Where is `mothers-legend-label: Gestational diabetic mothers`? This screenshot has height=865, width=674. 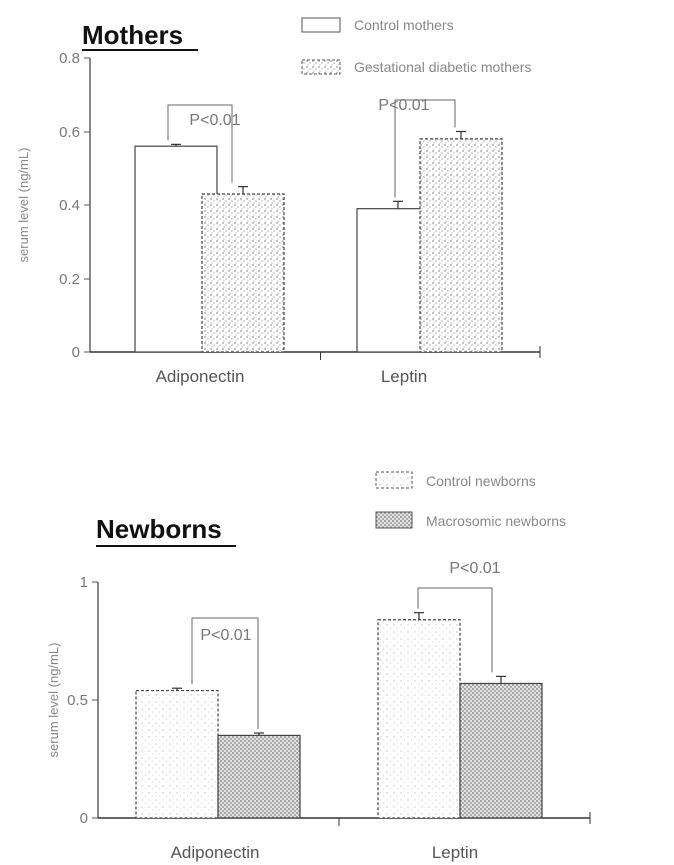
mothers-legend-label: Gestational diabetic mothers is located at coordinates (442, 67).